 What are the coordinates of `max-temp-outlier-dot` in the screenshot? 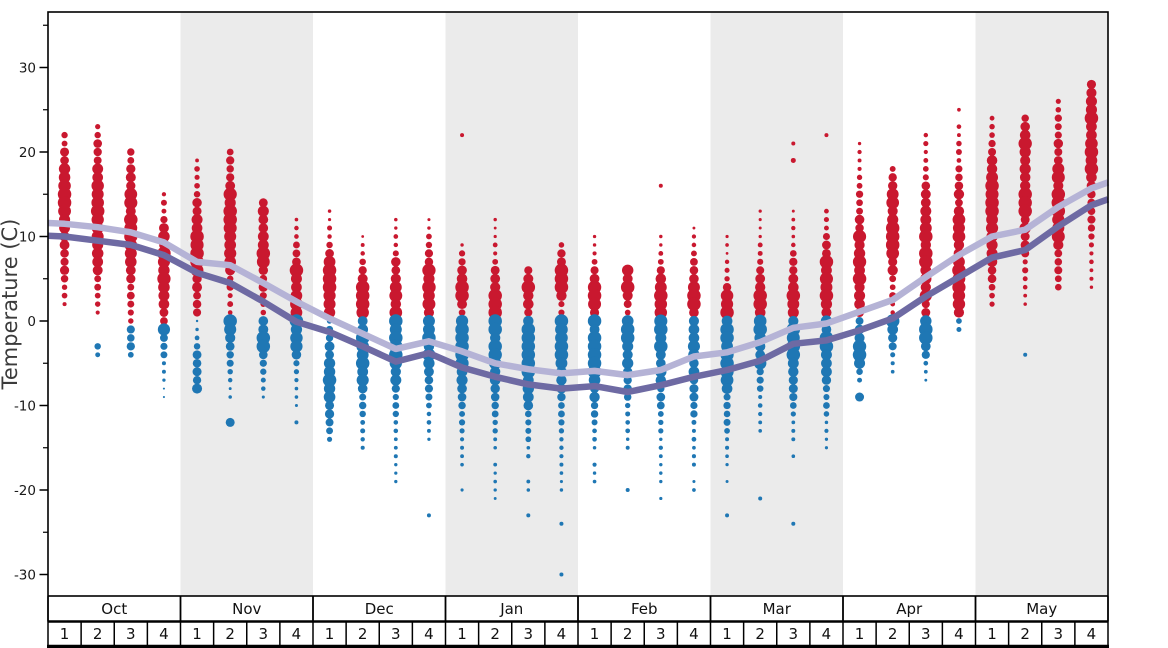 It's located at (462, 135).